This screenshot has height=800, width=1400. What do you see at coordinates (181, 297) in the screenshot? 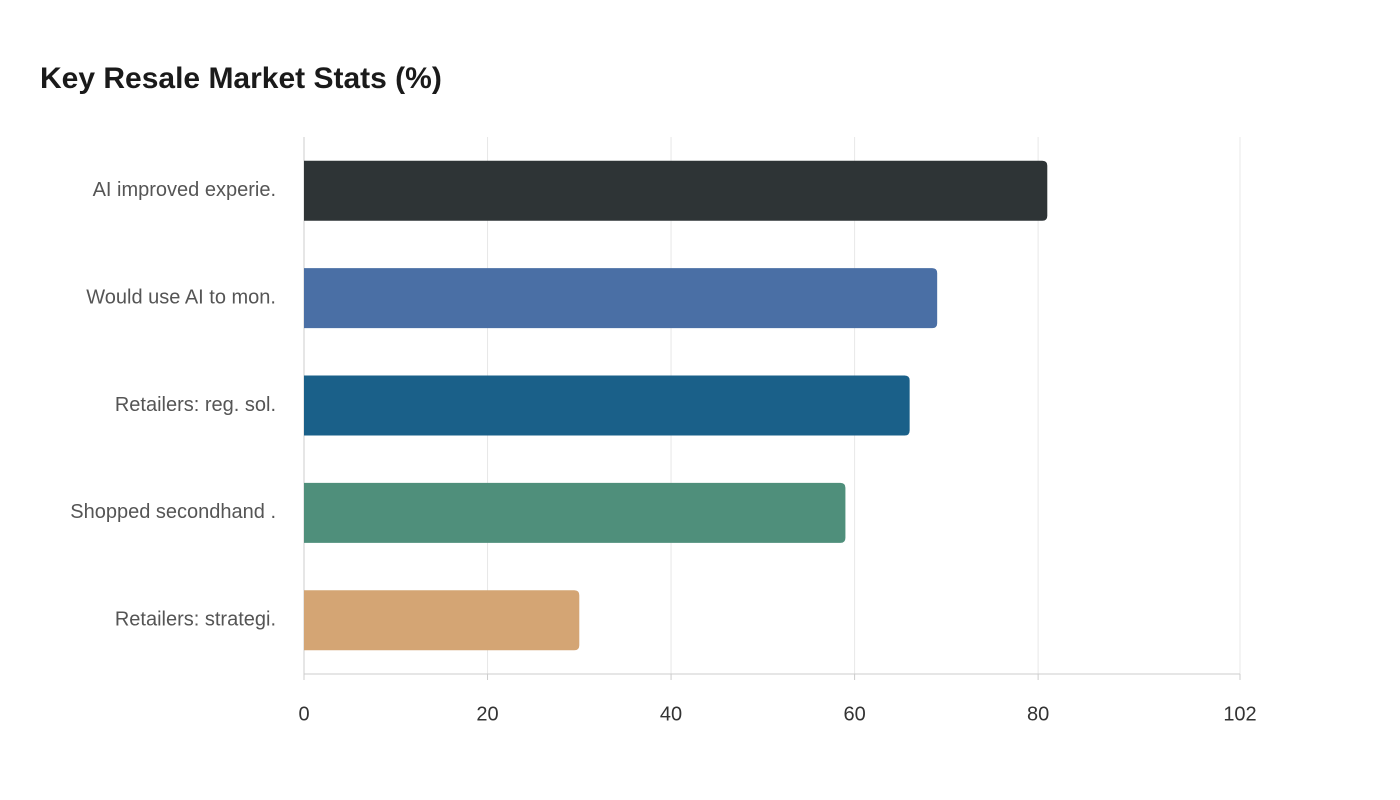
I see `y-tick-label: Would use AI to mon.` at bounding box center [181, 297].